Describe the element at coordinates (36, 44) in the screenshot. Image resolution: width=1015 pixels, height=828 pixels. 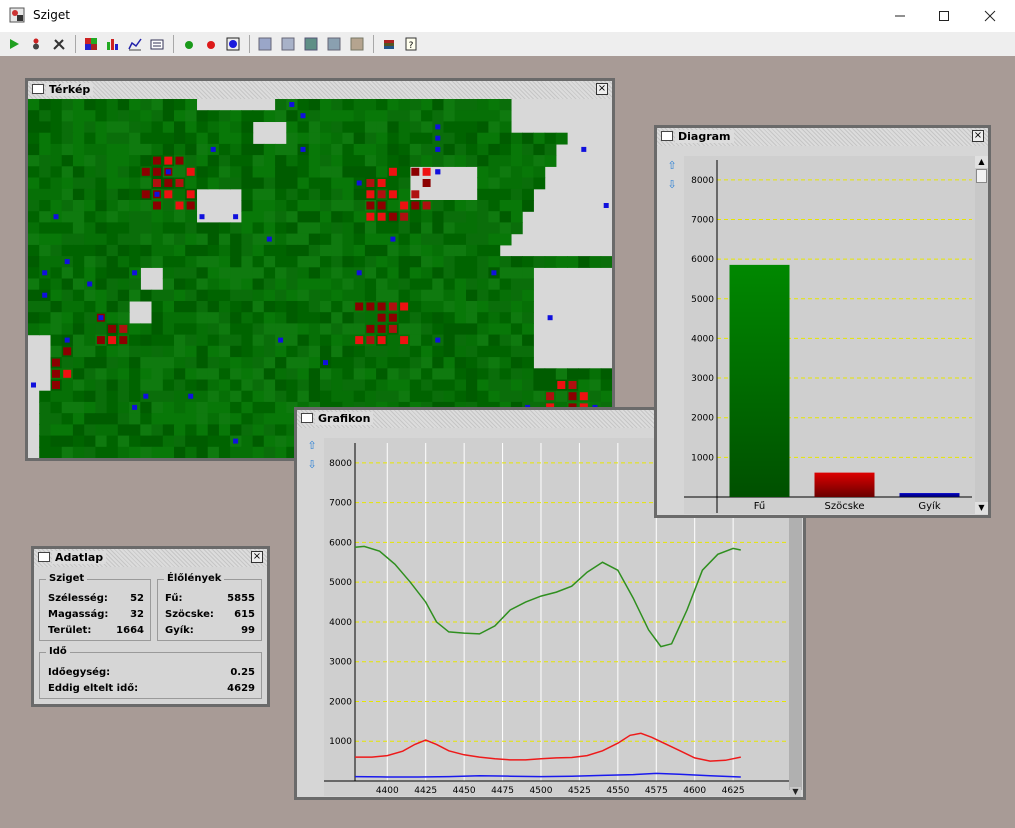
I see `step-icon` at that location.